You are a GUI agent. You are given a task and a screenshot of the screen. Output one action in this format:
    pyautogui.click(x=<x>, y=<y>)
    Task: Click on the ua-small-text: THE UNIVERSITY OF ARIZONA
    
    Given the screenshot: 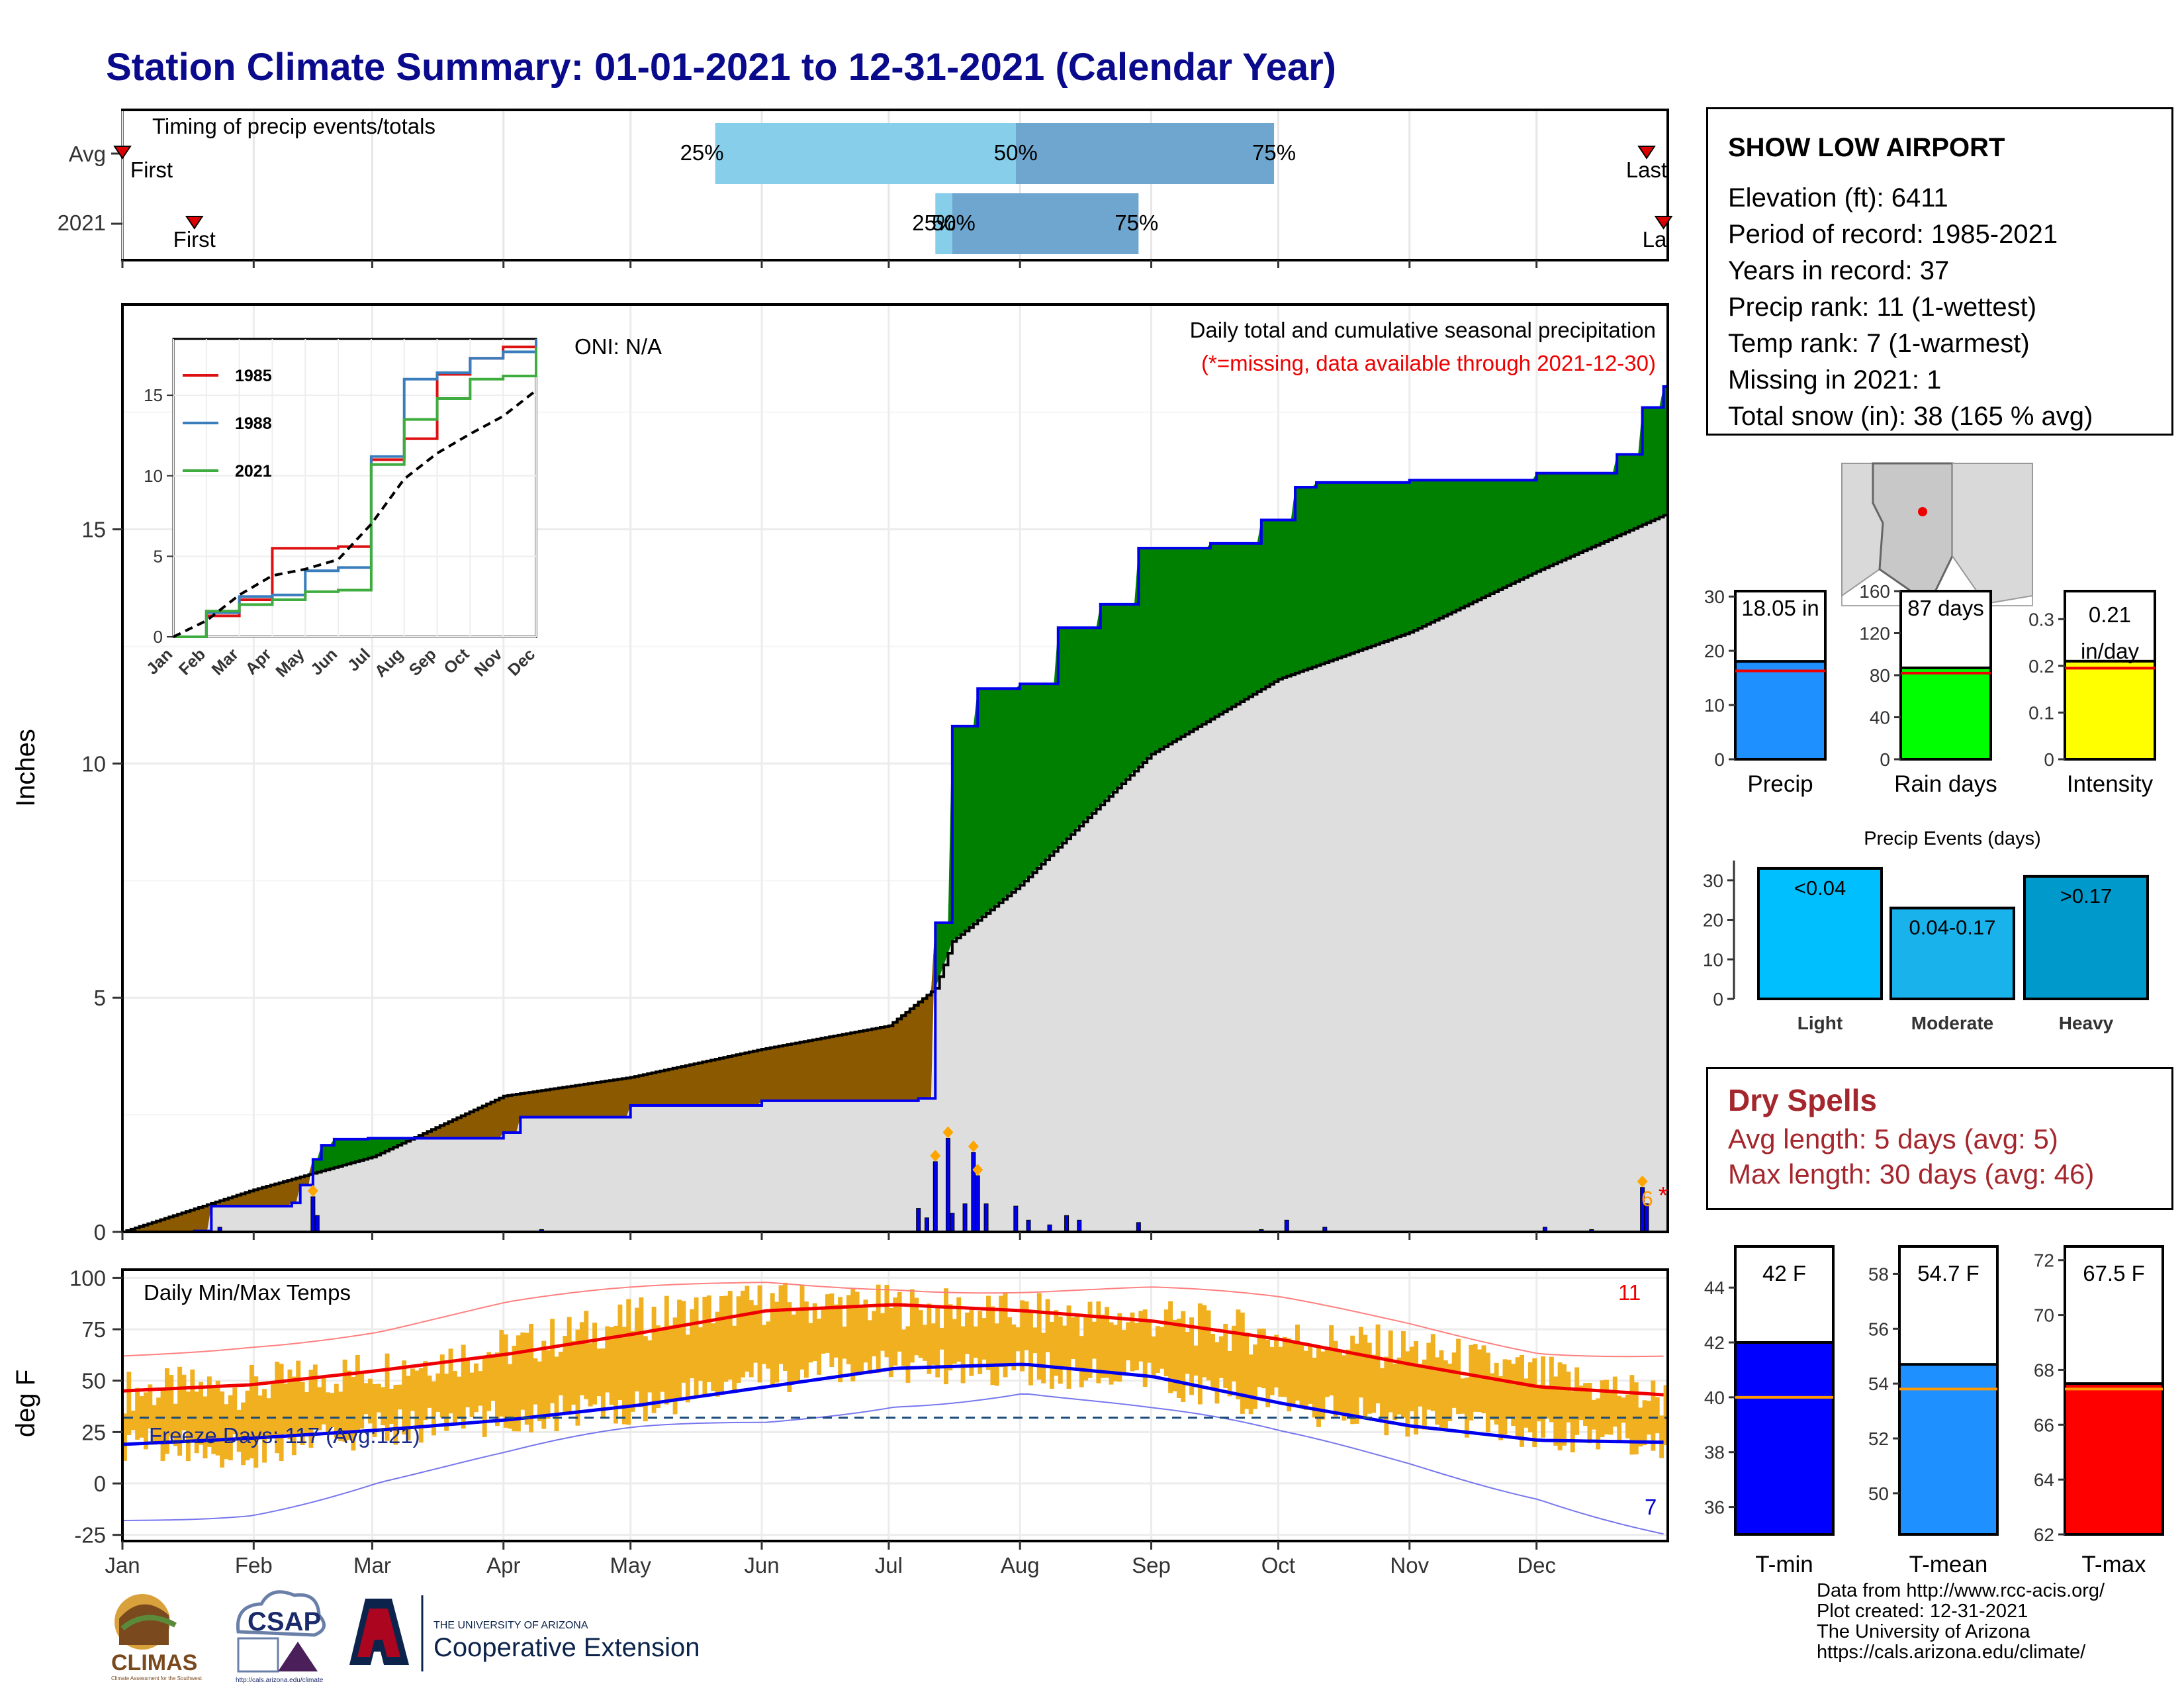 What is the action you would take?
    pyautogui.click(x=510, y=1625)
    